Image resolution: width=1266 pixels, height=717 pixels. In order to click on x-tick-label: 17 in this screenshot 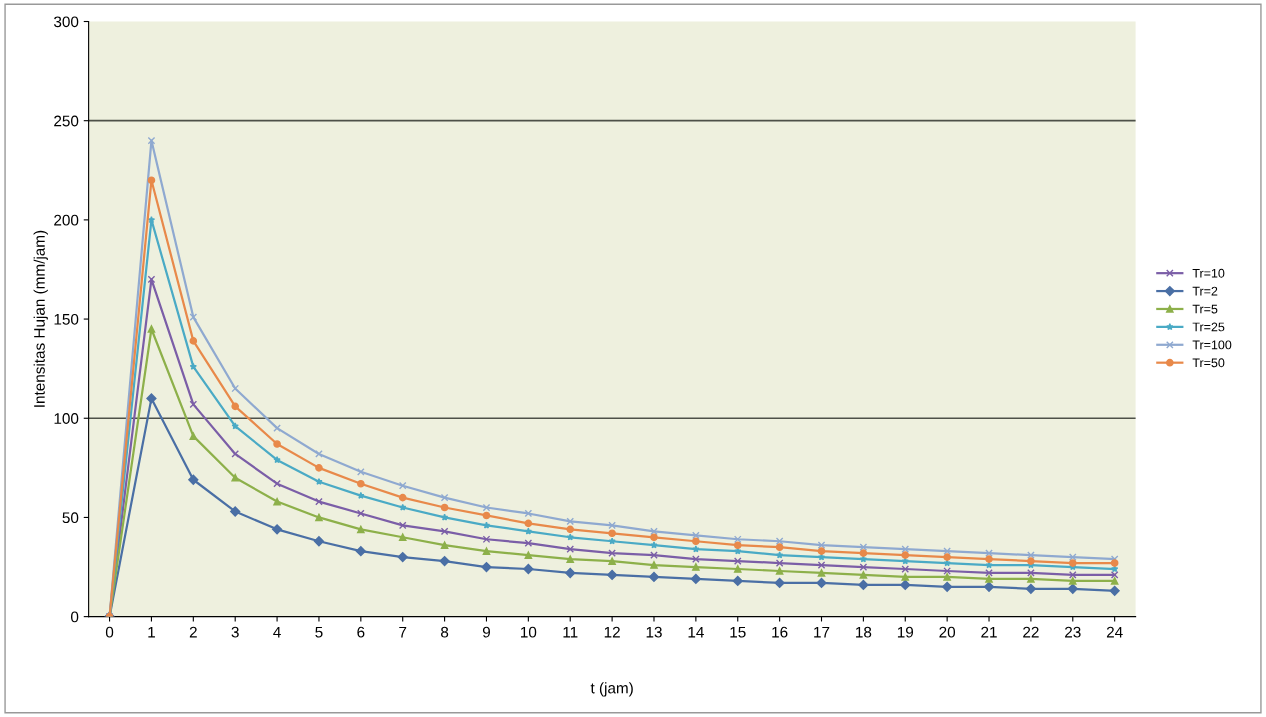, I will do `click(822, 632)`.